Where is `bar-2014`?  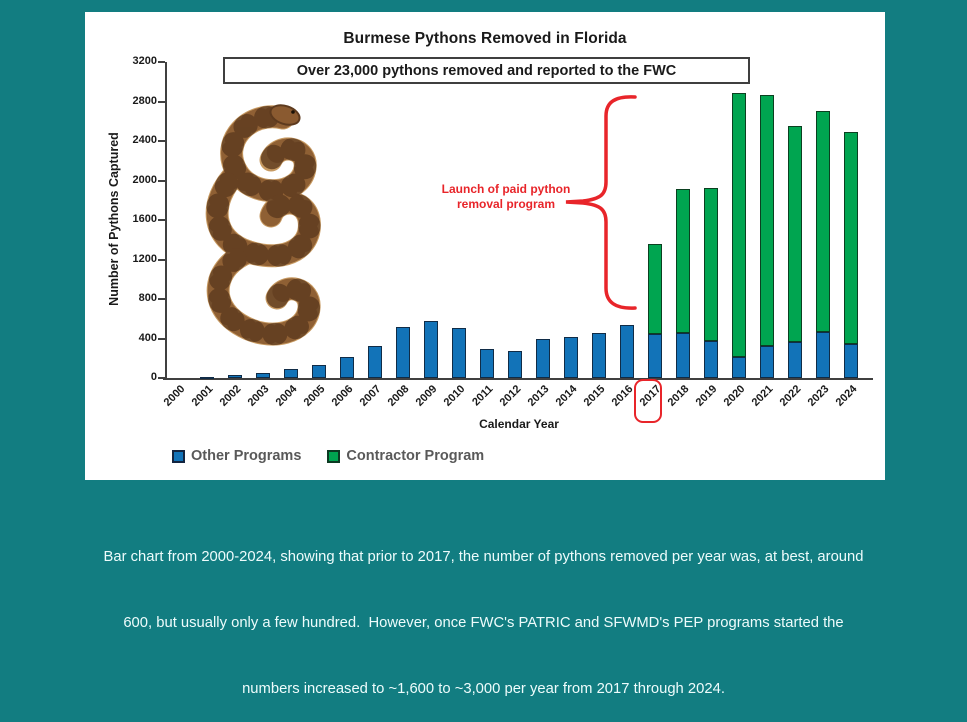 bar-2014 is located at coordinates (571, 357).